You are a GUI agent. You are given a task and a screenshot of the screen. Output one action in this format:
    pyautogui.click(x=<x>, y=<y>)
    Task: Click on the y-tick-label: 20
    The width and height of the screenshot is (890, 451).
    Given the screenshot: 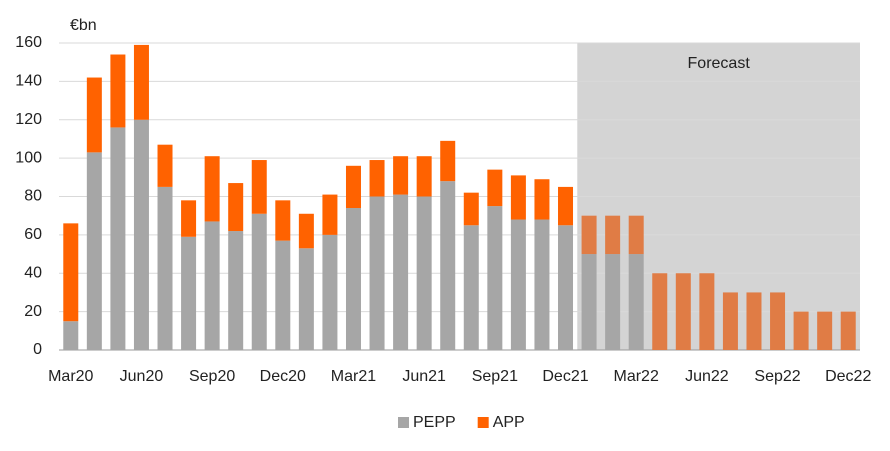 What is the action you would take?
    pyautogui.click(x=33, y=311)
    